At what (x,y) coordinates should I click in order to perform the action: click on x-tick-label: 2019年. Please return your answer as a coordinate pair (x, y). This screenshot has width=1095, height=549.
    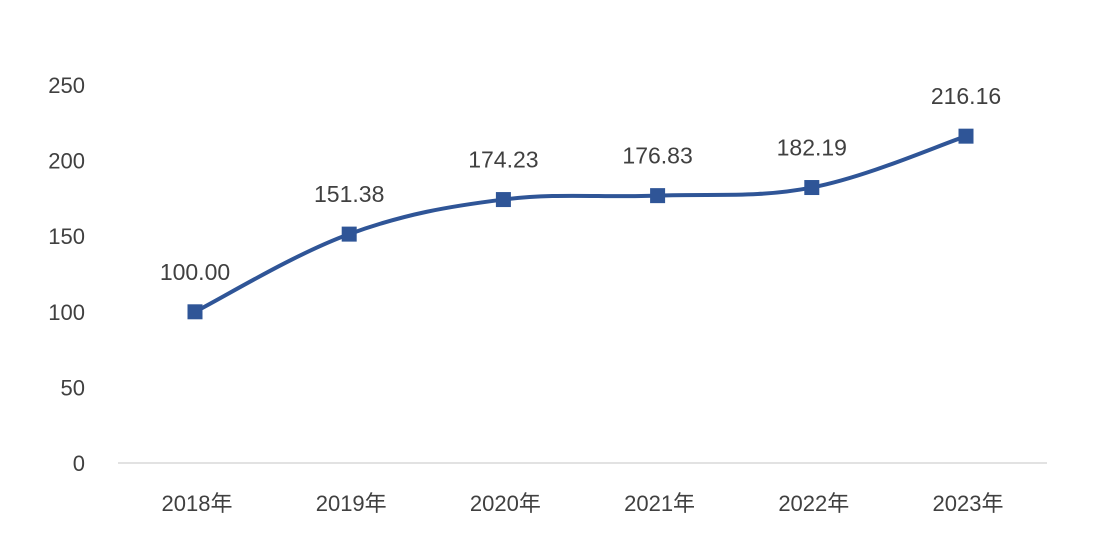
    Looking at the image, I should click on (351, 503).